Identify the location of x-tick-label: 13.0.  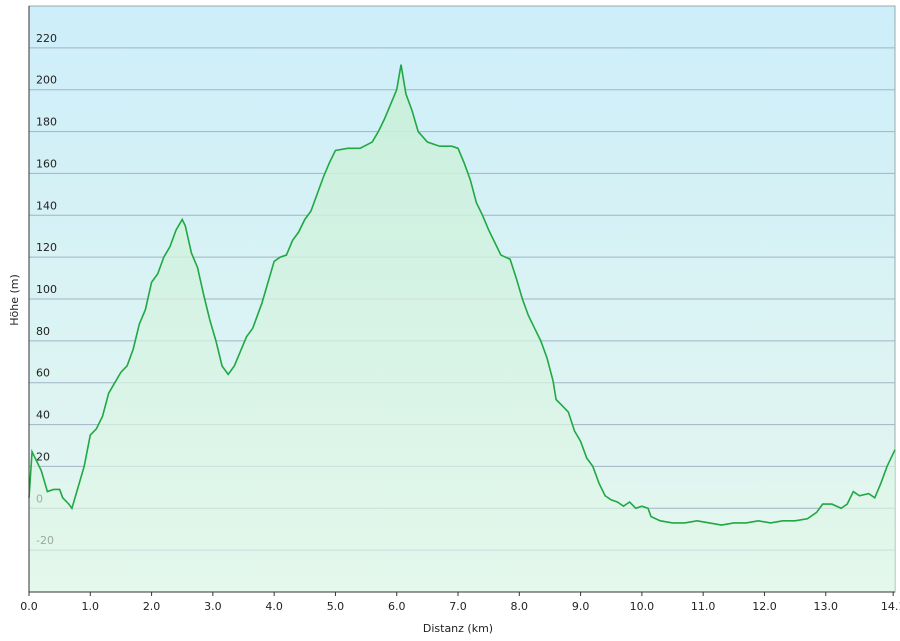
(825, 606).